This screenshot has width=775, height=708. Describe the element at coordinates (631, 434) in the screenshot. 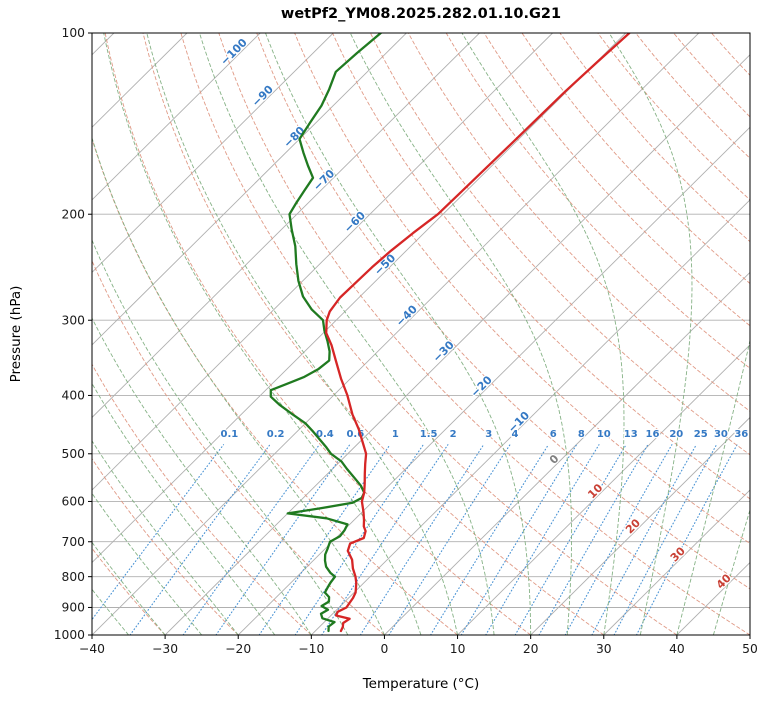

I see `svg-text: 13` at that location.